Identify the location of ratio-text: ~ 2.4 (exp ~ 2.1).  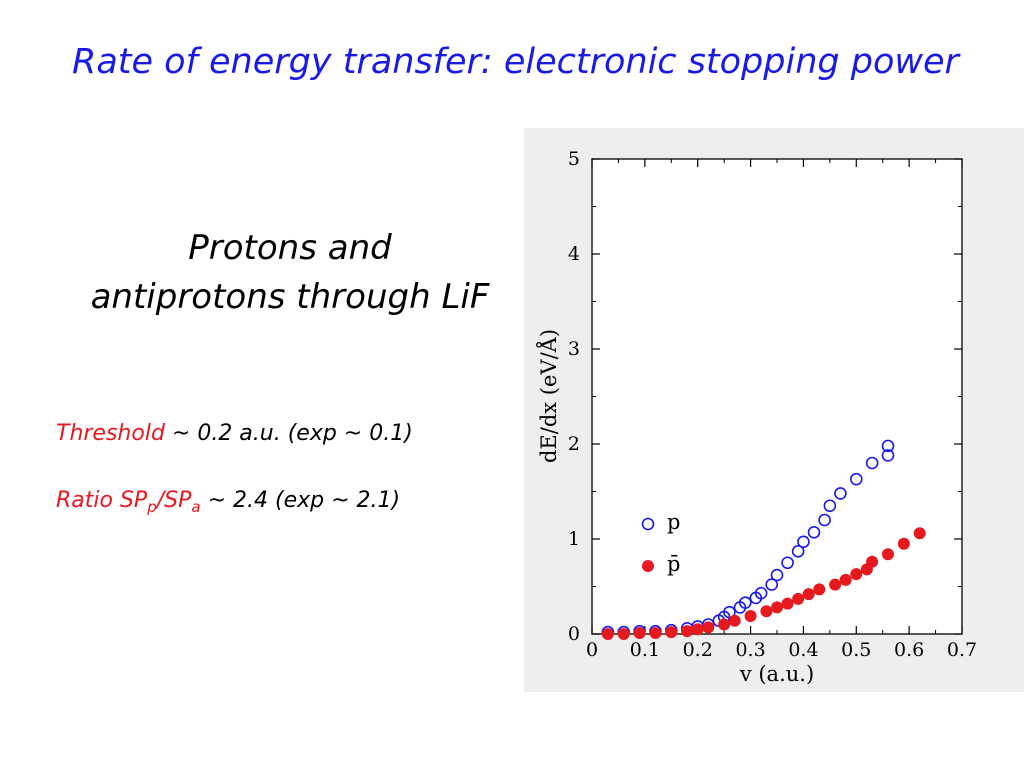
(300, 500).